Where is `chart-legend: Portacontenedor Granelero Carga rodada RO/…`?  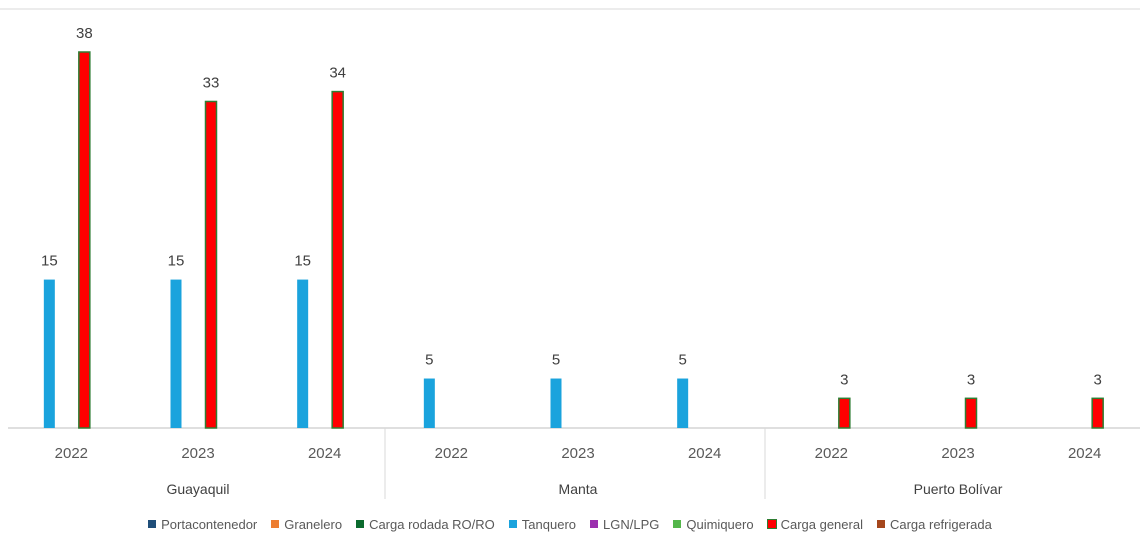 chart-legend: Portacontenedor Granelero Carga rodada RO/… is located at coordinates (570, 524).